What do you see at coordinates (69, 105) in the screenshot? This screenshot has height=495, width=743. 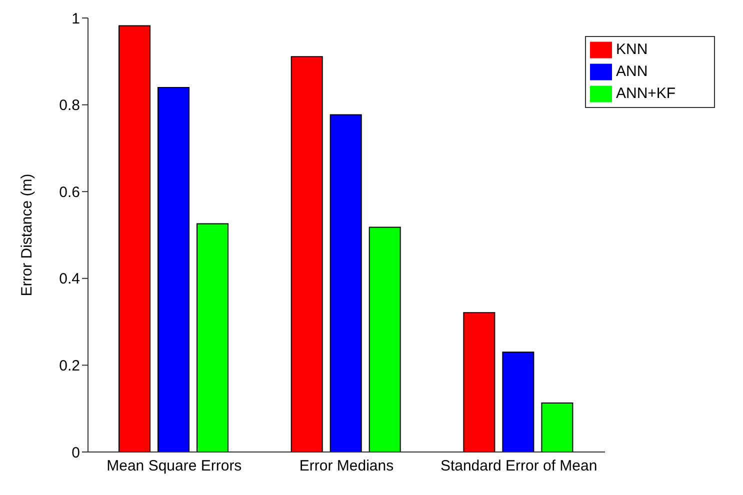 I see `y-tick-label: 0.8` at bounding box center [69, 105].